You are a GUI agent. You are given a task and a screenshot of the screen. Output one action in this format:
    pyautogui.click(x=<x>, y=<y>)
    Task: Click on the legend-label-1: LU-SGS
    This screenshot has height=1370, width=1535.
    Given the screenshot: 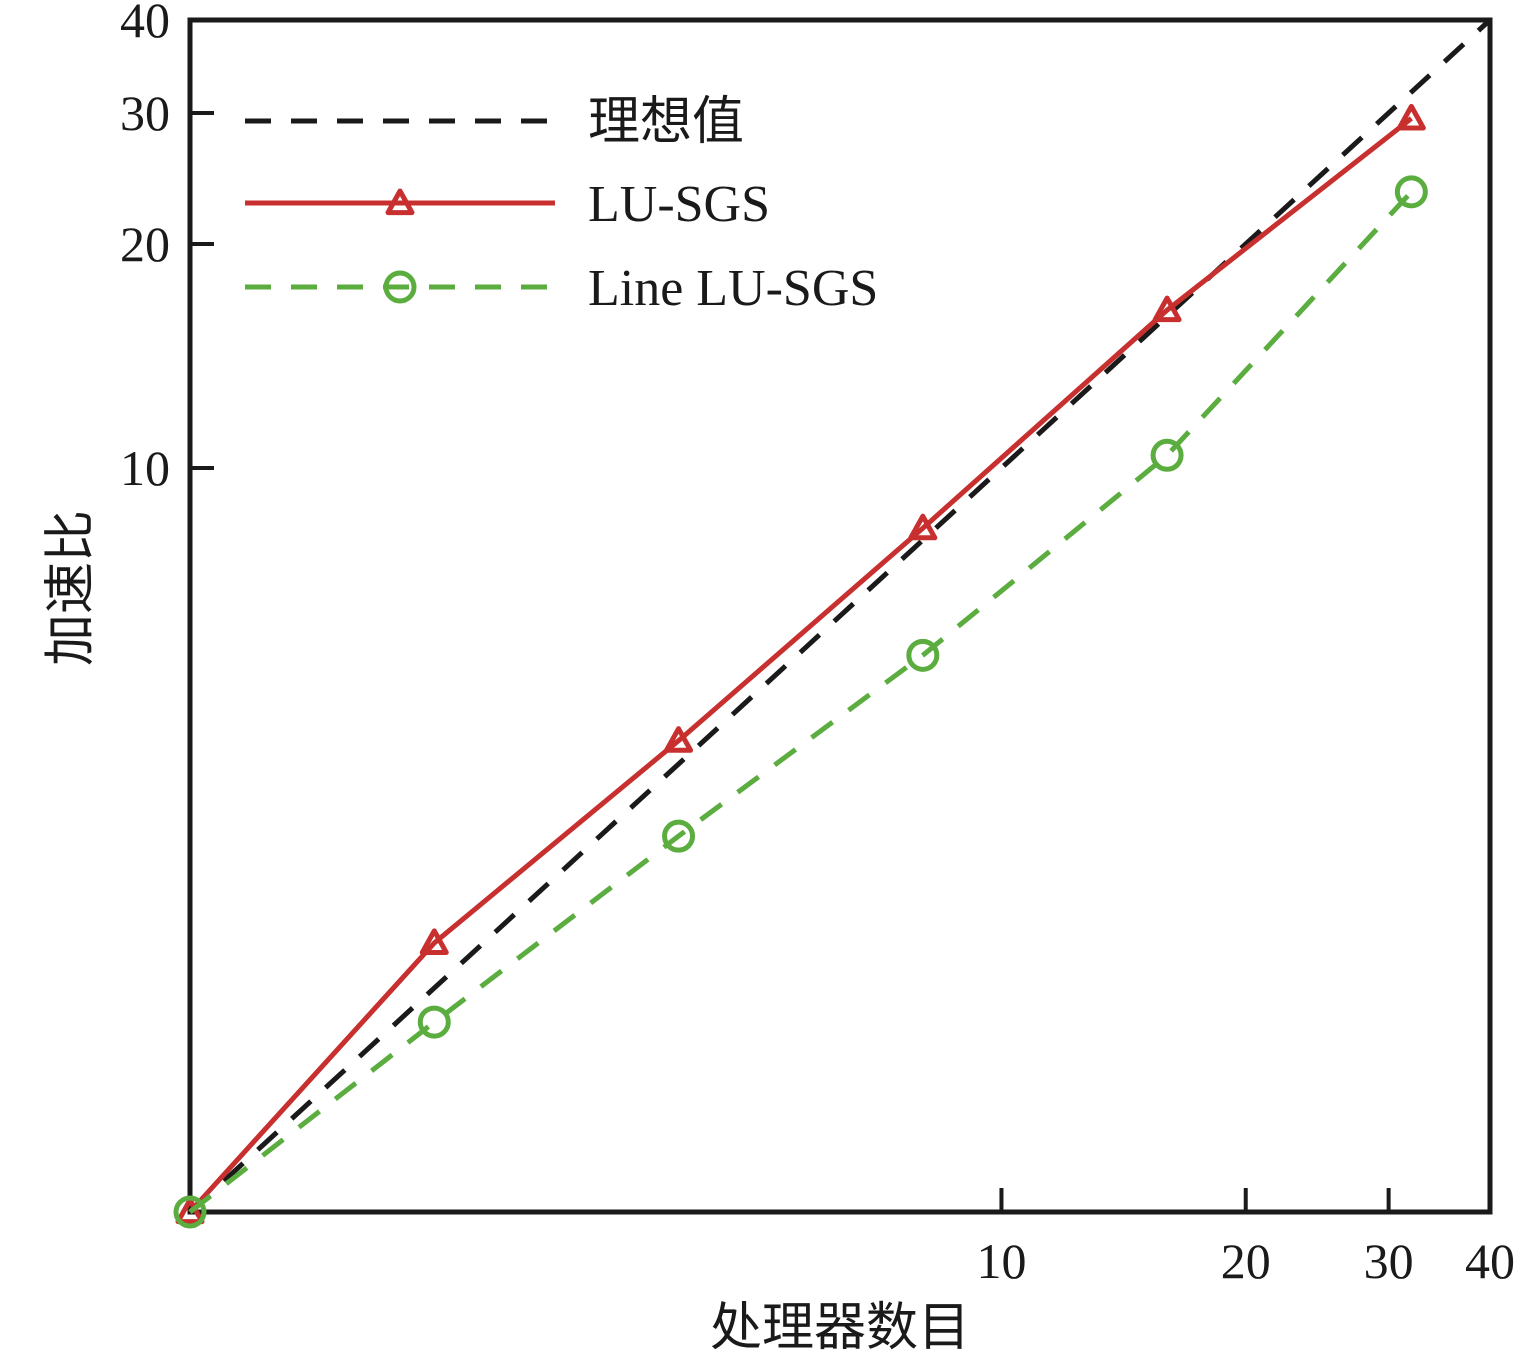 What is the action you would take?
    pyautogui.click(x=679, y=204)
    